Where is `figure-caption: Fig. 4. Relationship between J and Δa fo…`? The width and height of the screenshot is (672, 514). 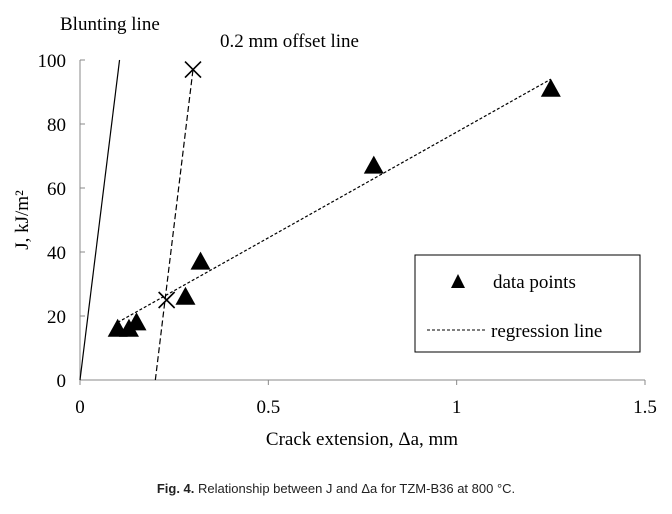
figure-caption: Fig. 4. Relationship between J and Δa fo… is located at coordinates (336, 488).